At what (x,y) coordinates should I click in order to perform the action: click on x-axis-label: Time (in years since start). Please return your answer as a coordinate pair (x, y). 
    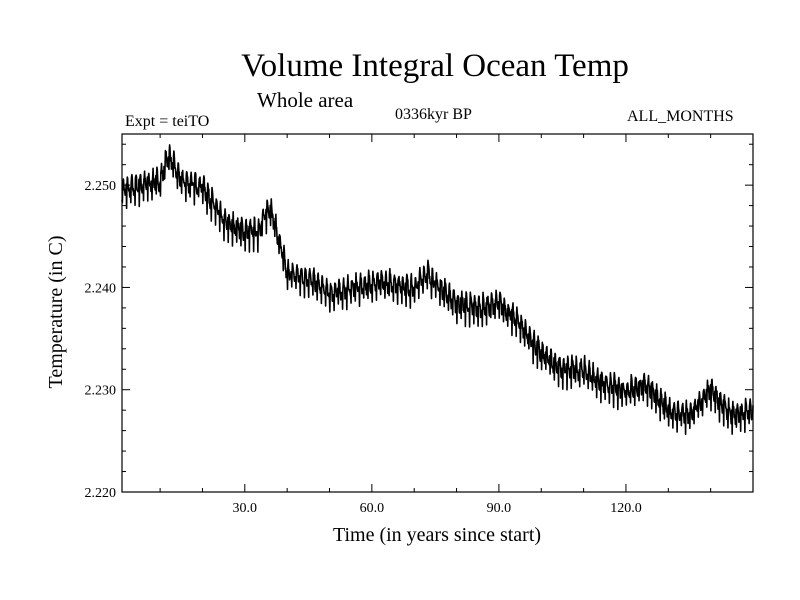
    Looking at the image, I should click on (437, 535).